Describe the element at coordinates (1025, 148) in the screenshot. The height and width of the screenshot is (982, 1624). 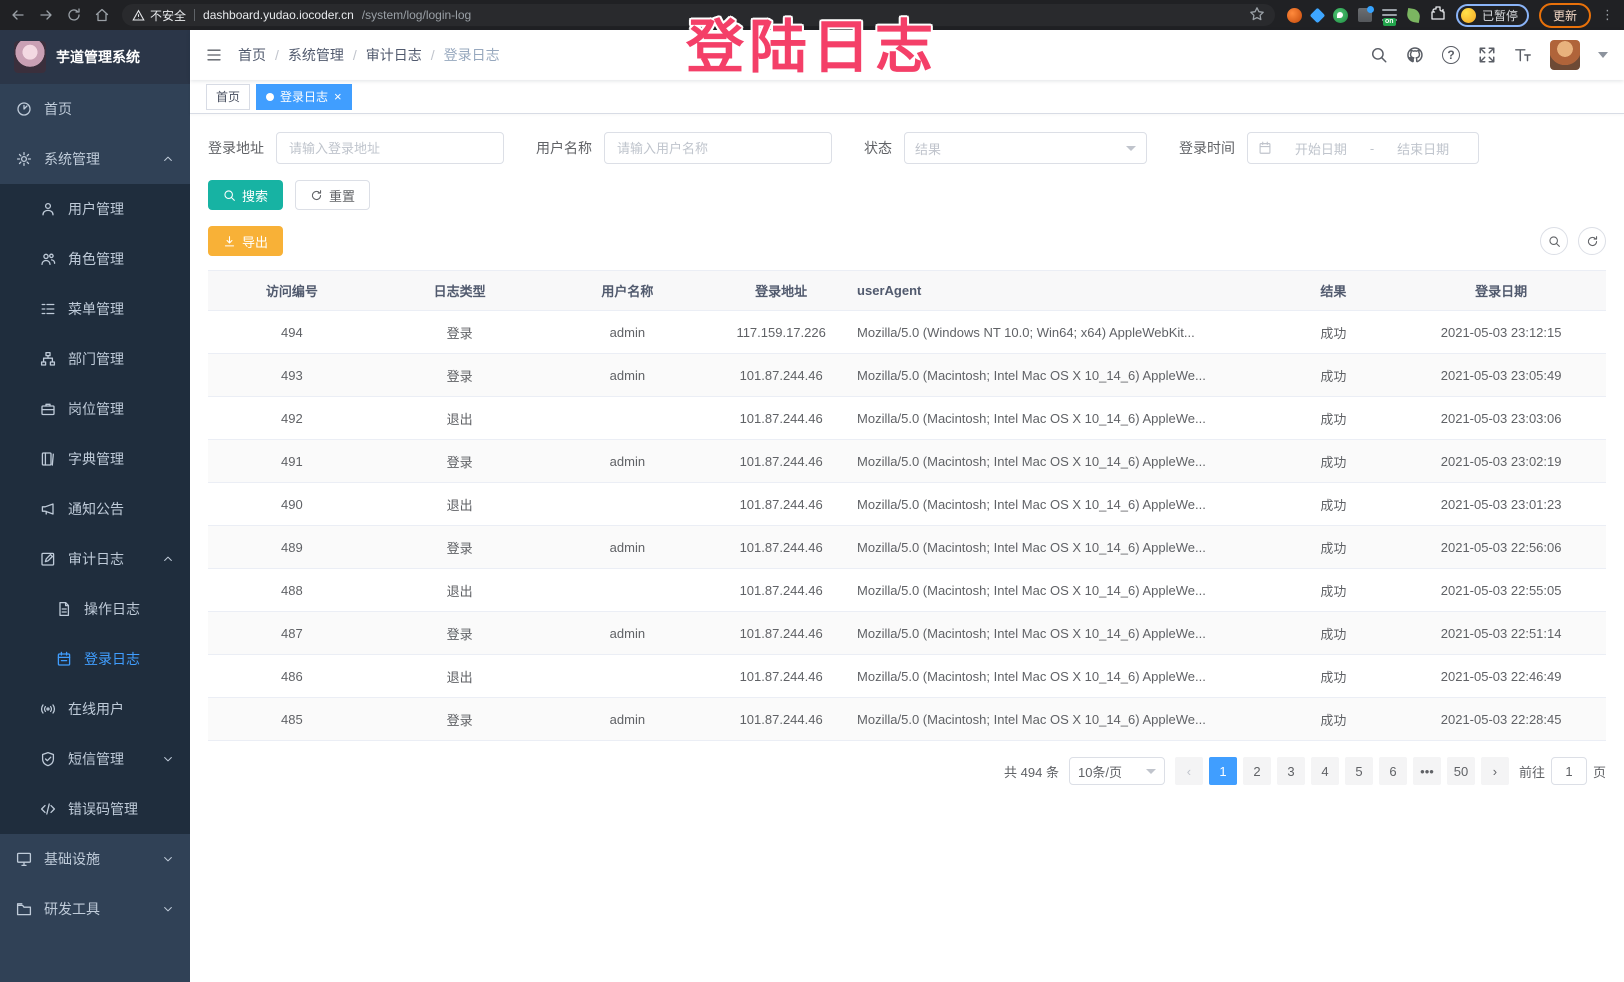
I see `status-select: 结果` at that location.